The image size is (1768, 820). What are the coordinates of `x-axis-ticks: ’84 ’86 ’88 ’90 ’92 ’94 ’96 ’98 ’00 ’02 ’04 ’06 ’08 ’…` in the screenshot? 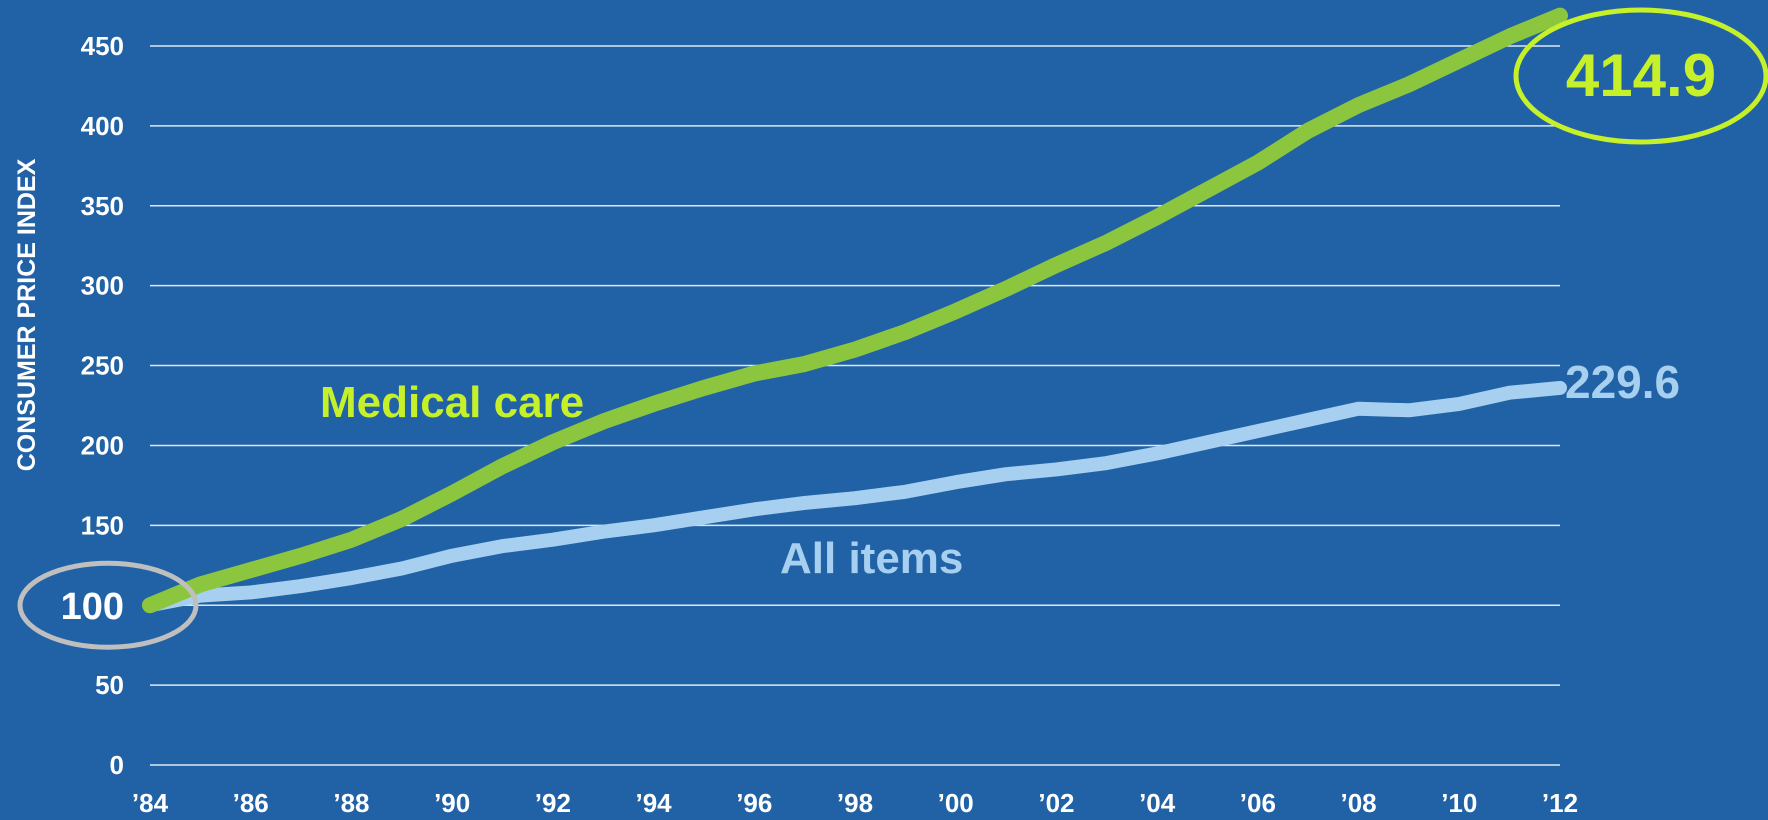 It's located at (855, 803).